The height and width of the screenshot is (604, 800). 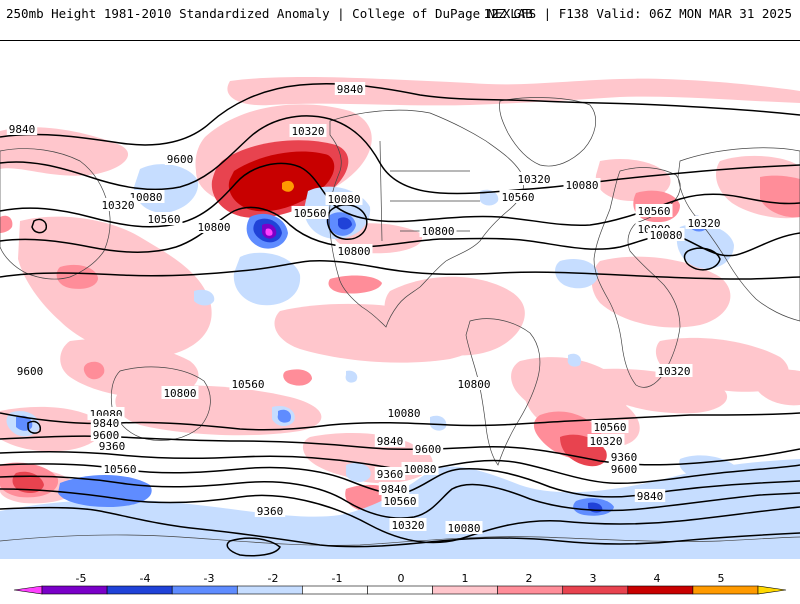 What do you see at coordinates (28, 590) in the screenshot?
I see `colorbar-left-arrow` at bounding box center [28, 590].